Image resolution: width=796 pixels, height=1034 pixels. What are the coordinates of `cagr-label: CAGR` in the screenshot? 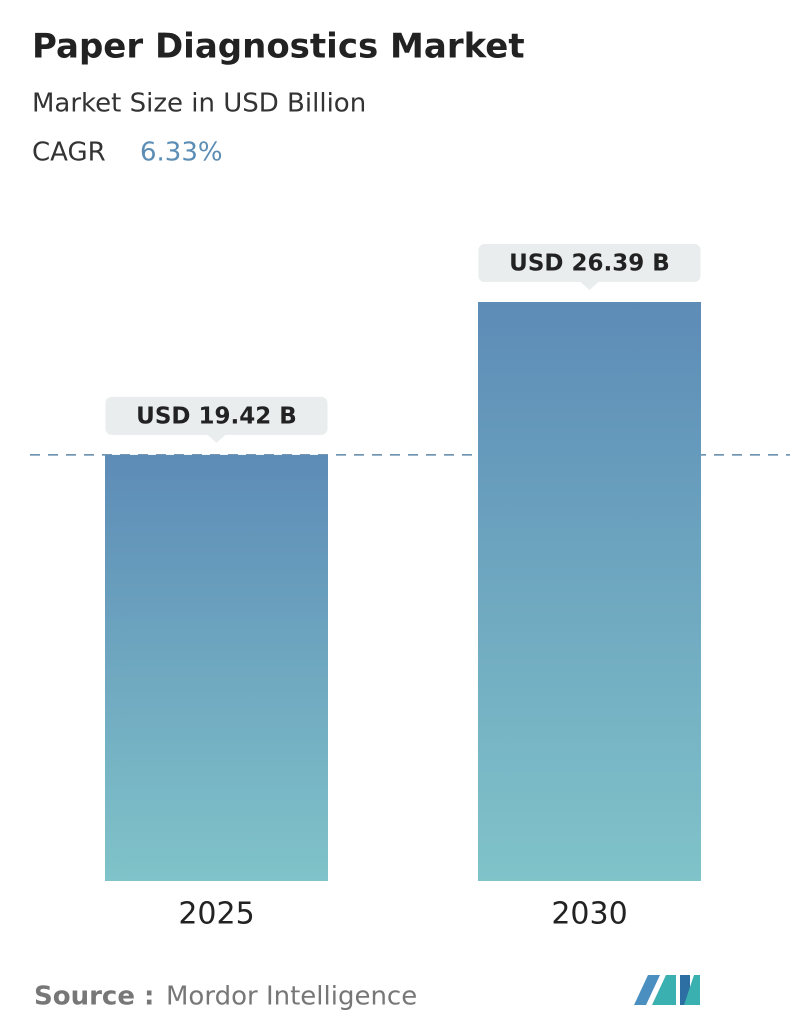 It's located at (69, 153).